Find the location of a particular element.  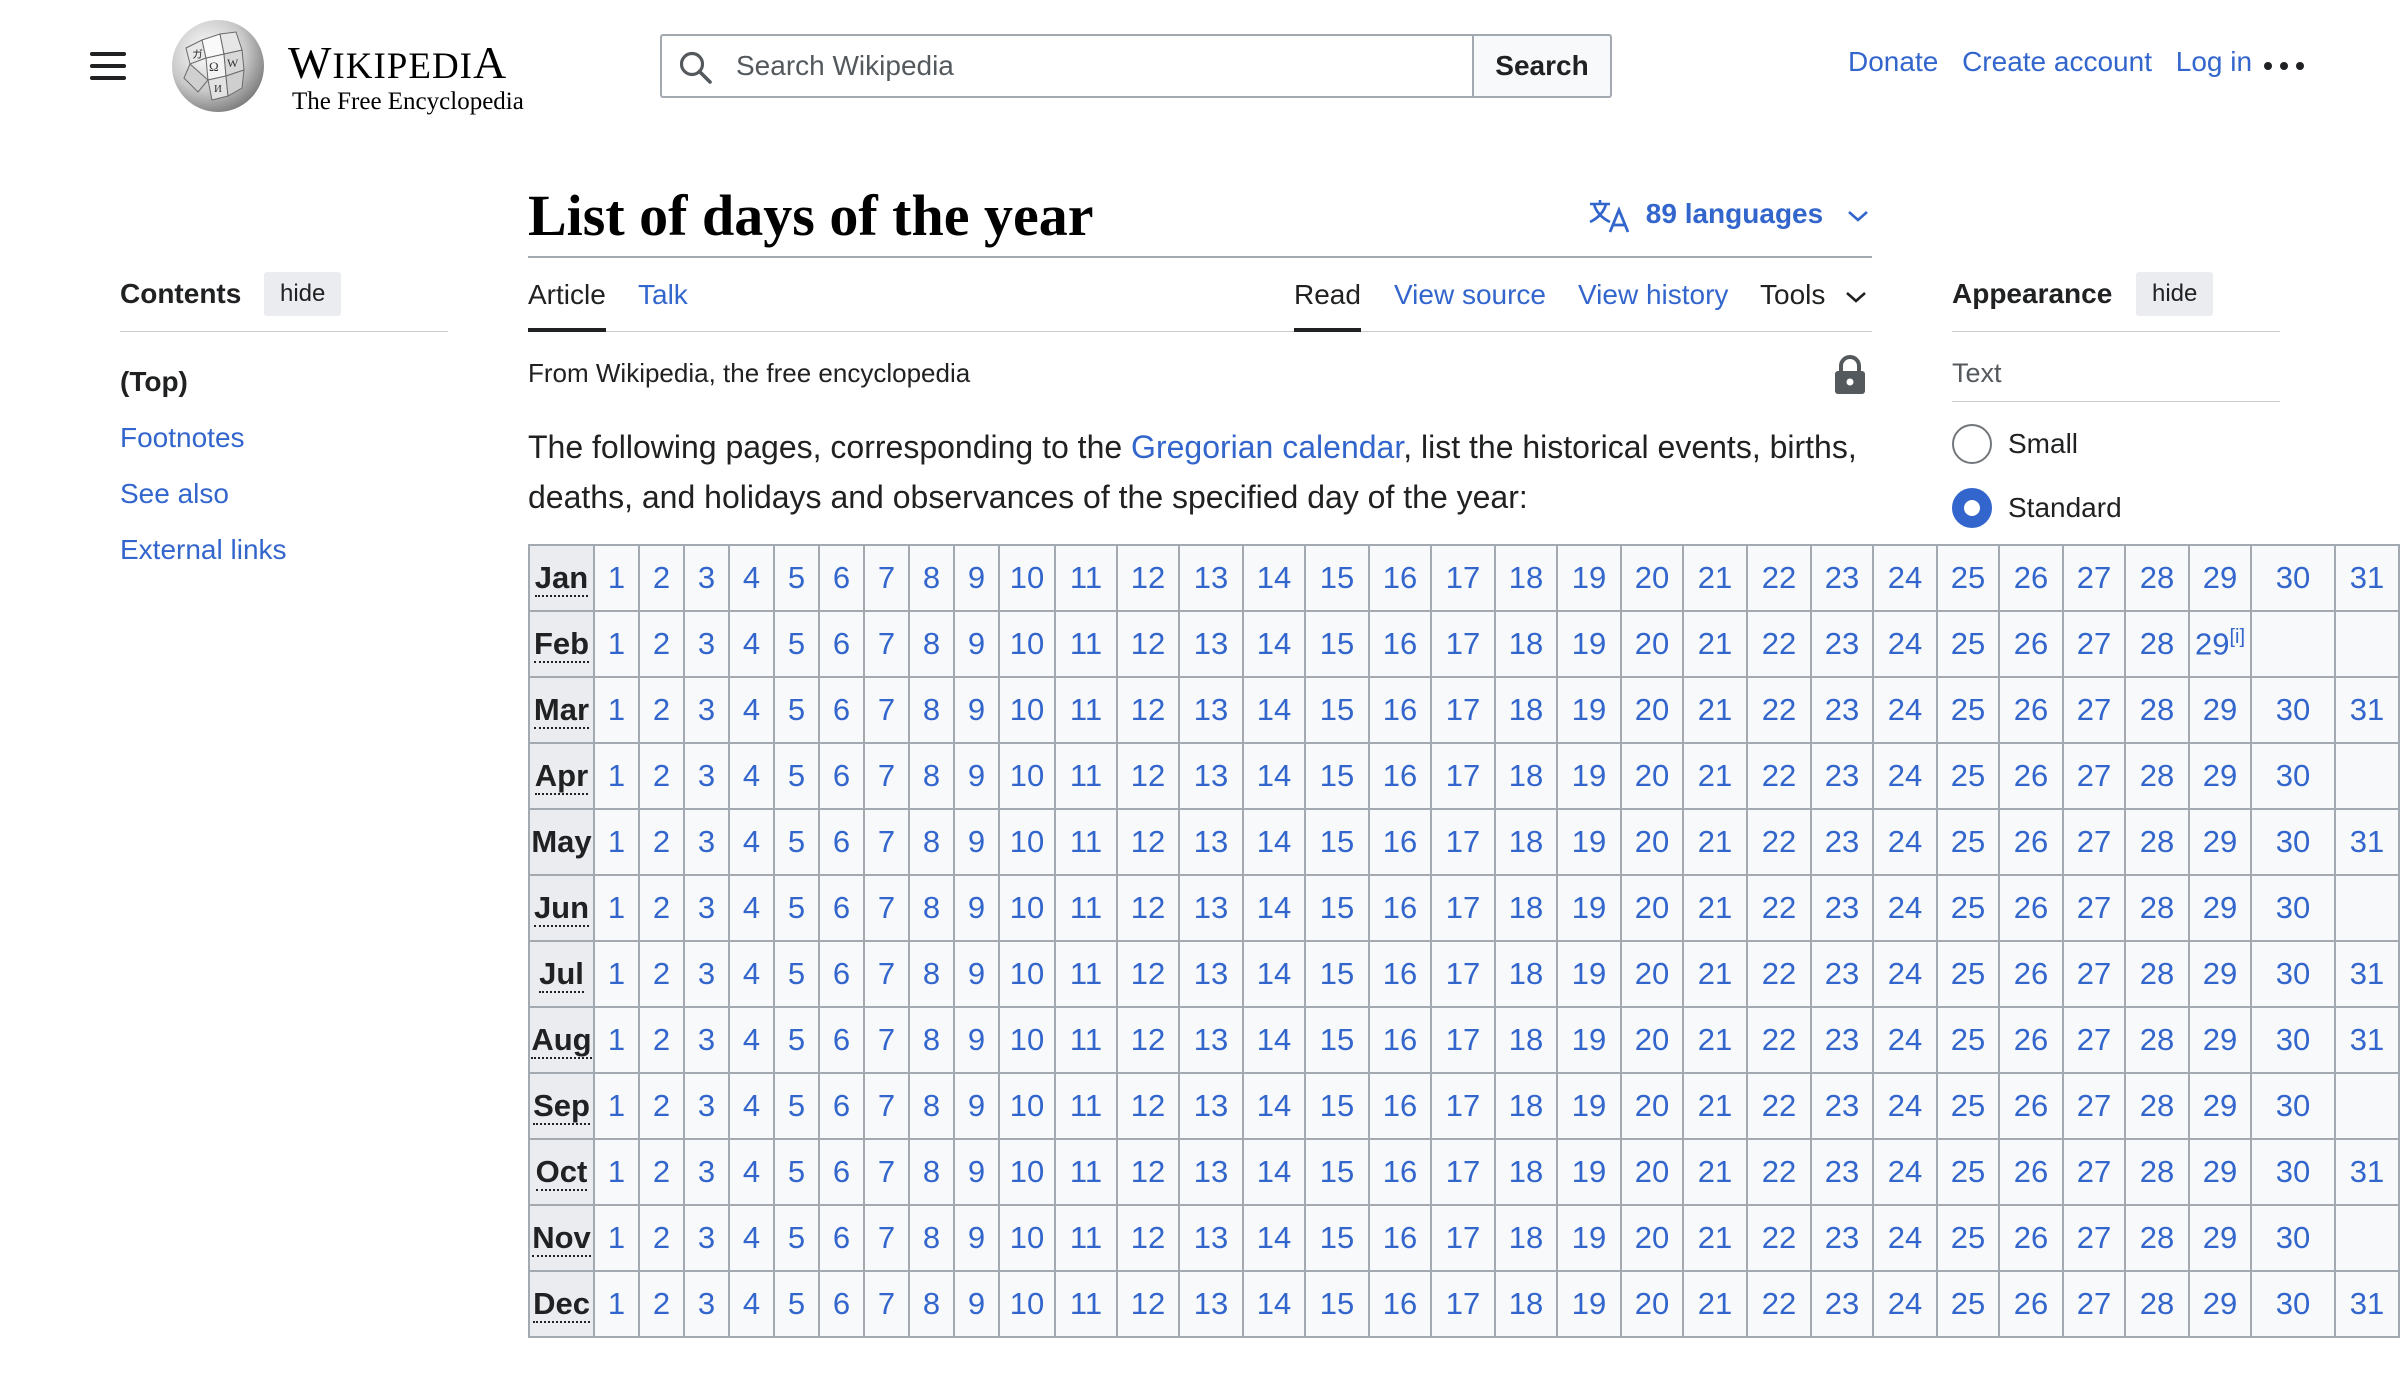

day-link: 5 is located at coordinates (796, 1304).